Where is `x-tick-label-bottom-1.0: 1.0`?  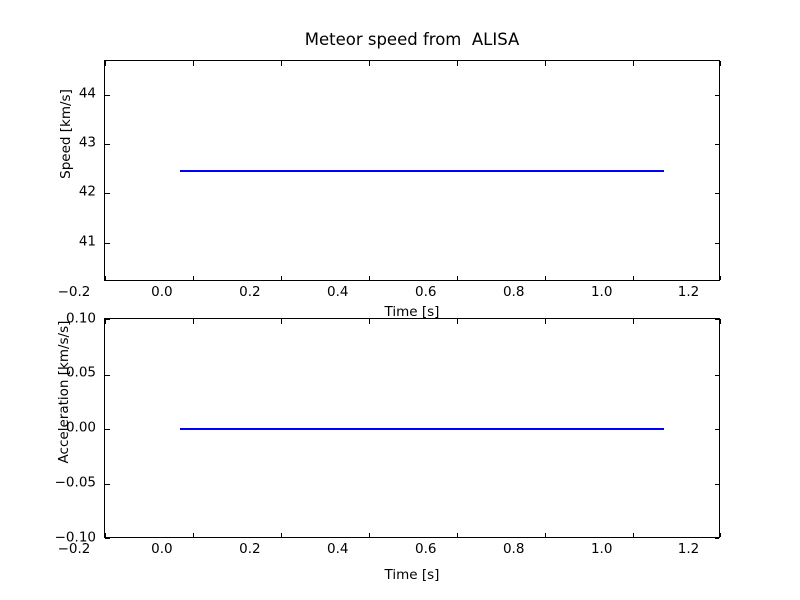
x-tick-label-bottom-1.0: 1.0 is located at coordinates (601, 549).